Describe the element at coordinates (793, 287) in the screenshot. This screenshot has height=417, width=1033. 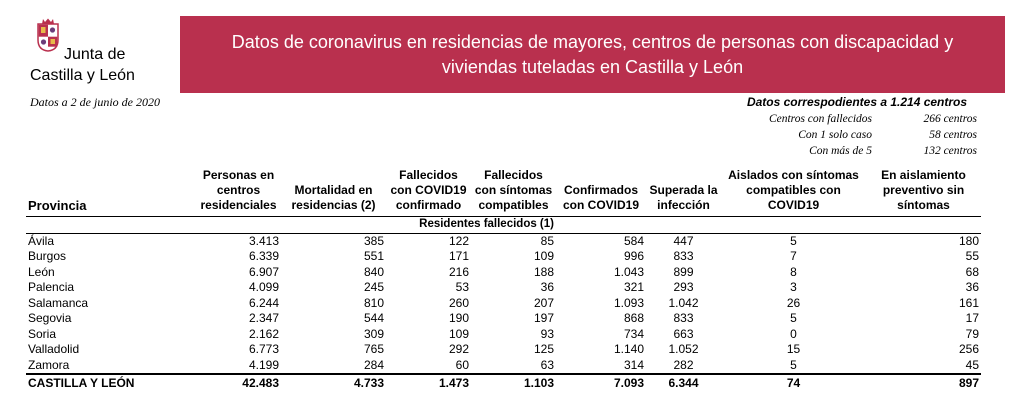
I see `value-cell: 3` at that location.